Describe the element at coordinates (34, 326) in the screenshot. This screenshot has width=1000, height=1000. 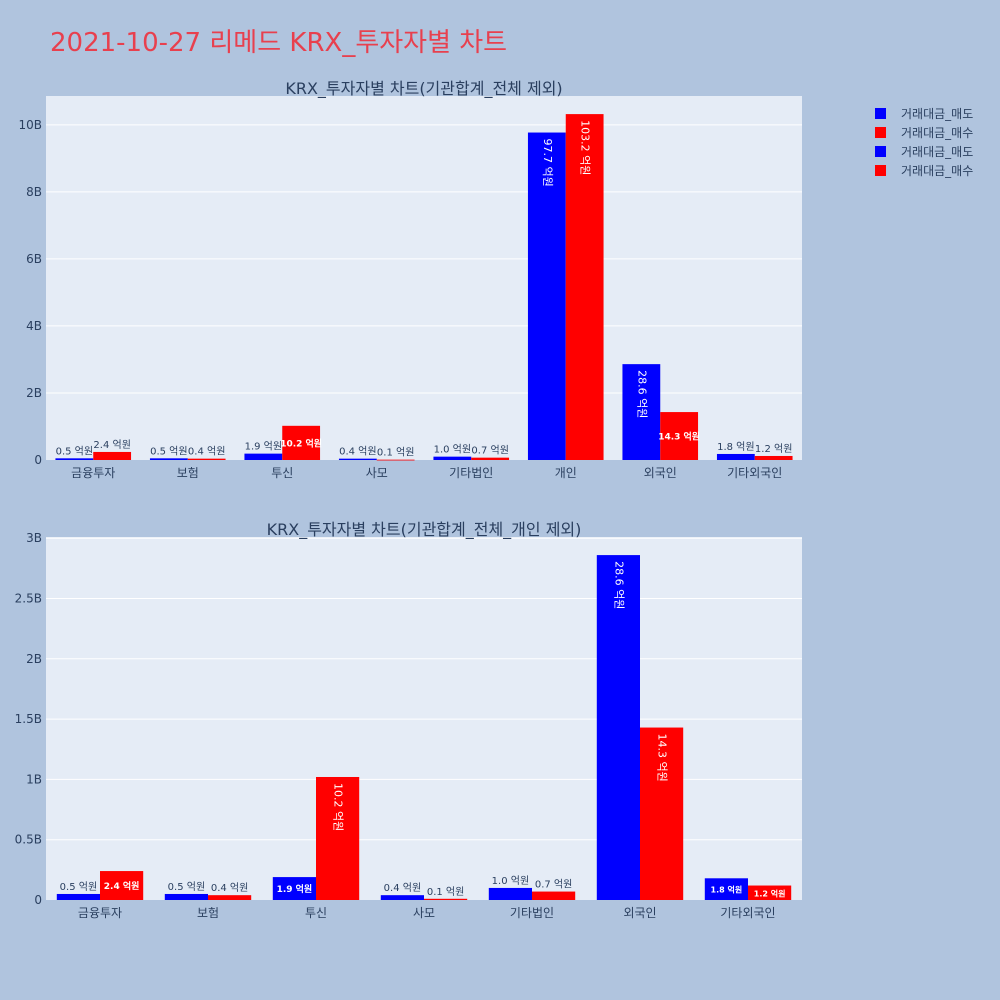
I see `y-tick-label: 4B` at that location.